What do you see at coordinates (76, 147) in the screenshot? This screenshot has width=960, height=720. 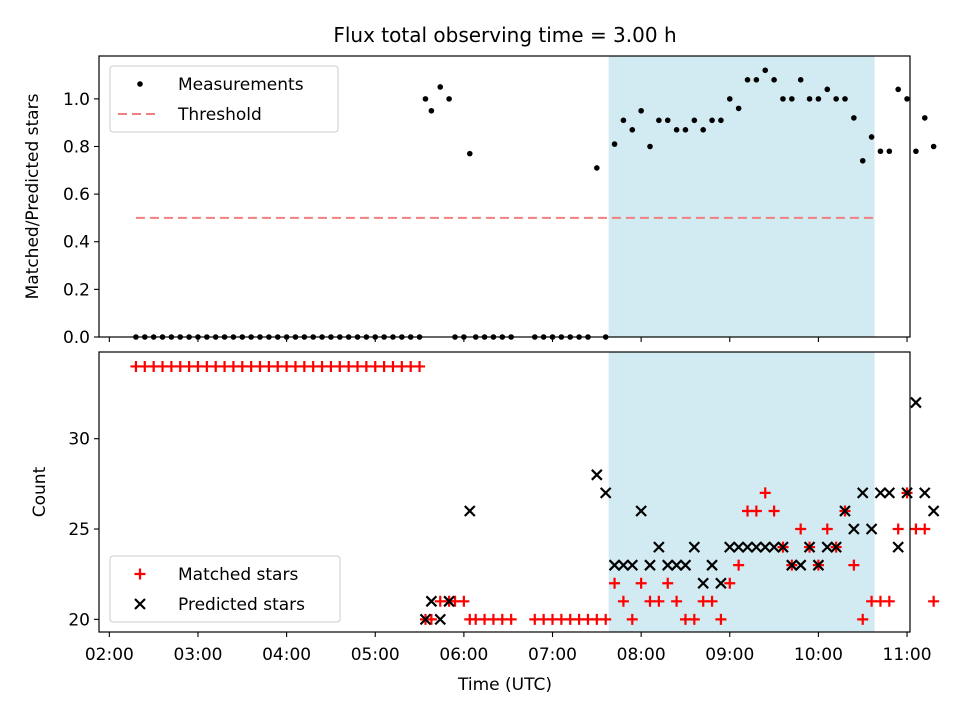 I see `y-tick-label: 0.8` at bounding box center [76, 147].